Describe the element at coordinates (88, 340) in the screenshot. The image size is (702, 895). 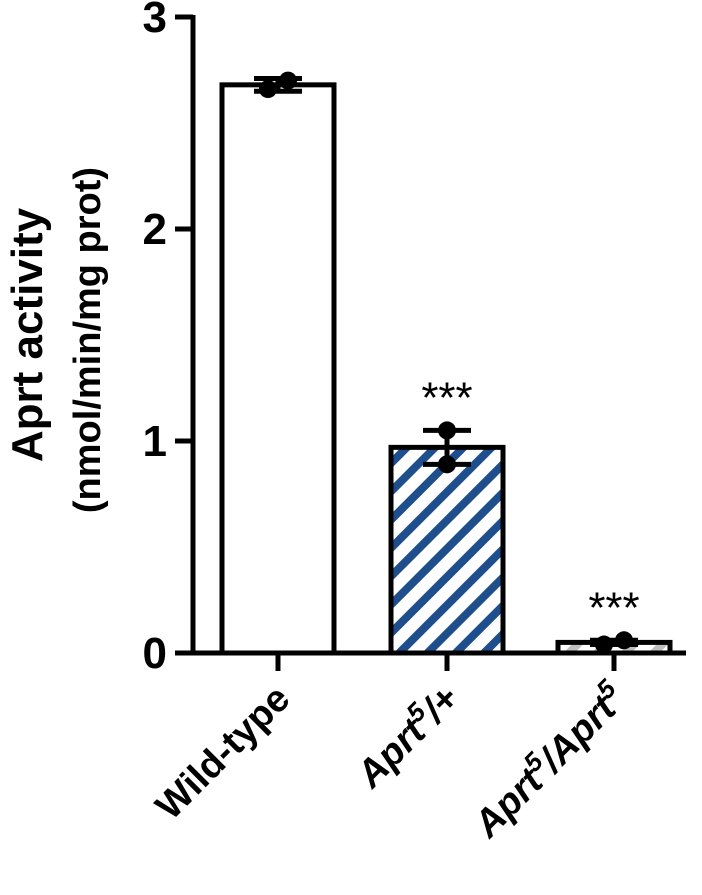
I see `y-axis-title-line2: (nmol/min/mg prot)` at that location.